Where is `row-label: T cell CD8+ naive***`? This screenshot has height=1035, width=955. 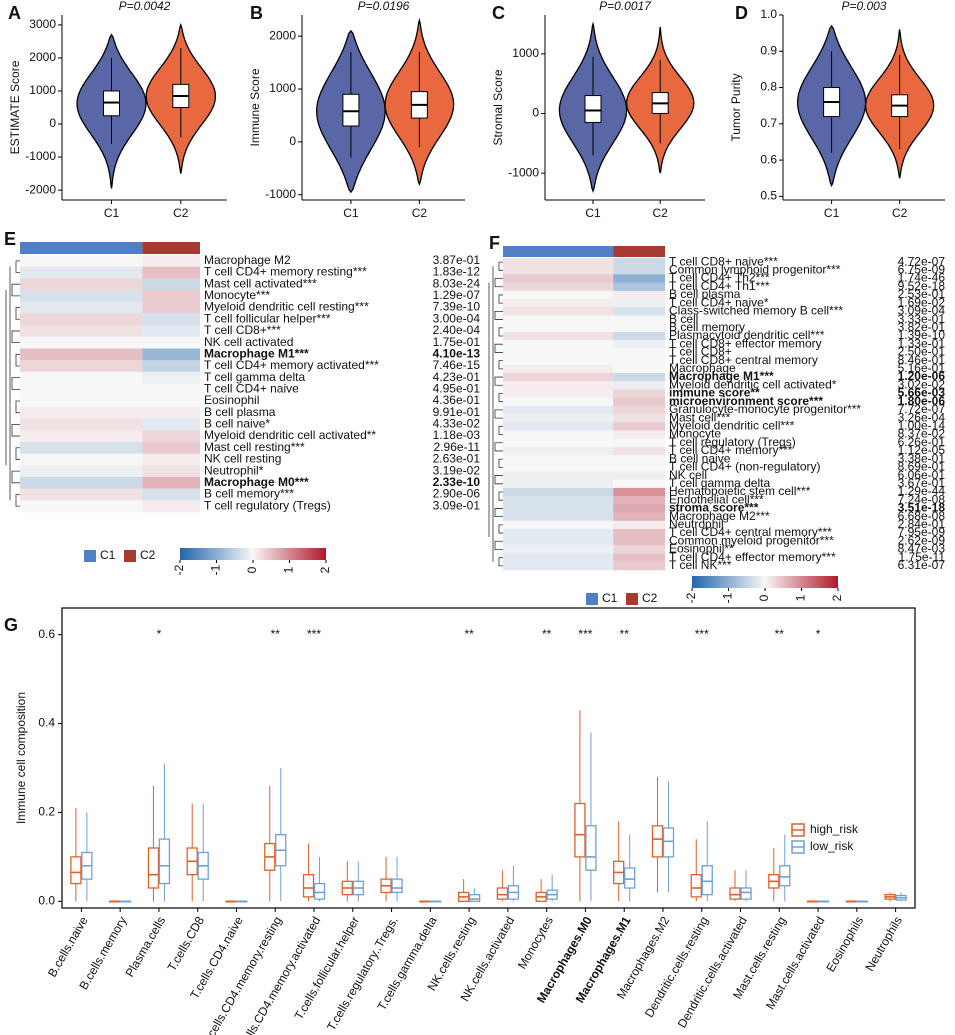
row-label: T cell CD8+ naive*** is located at coordinates (723, 261).